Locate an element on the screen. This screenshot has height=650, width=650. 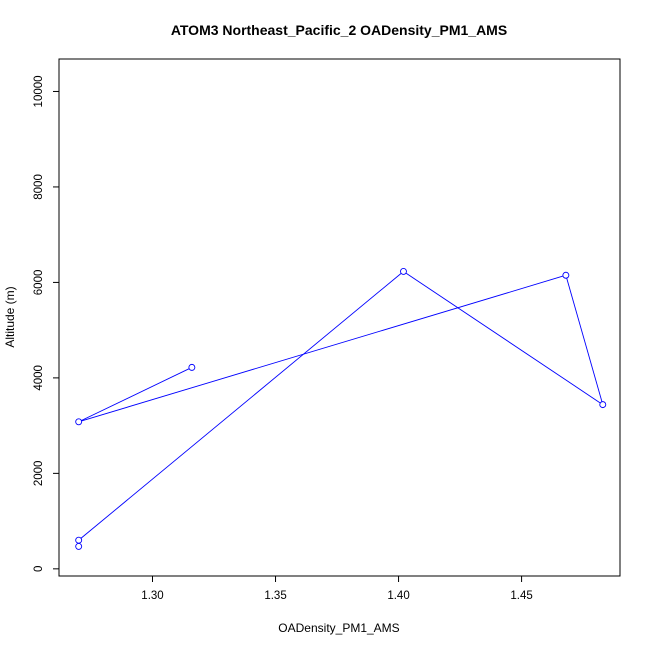
y-axis-label: Altitude (m) is located at coordinates (10, 316).